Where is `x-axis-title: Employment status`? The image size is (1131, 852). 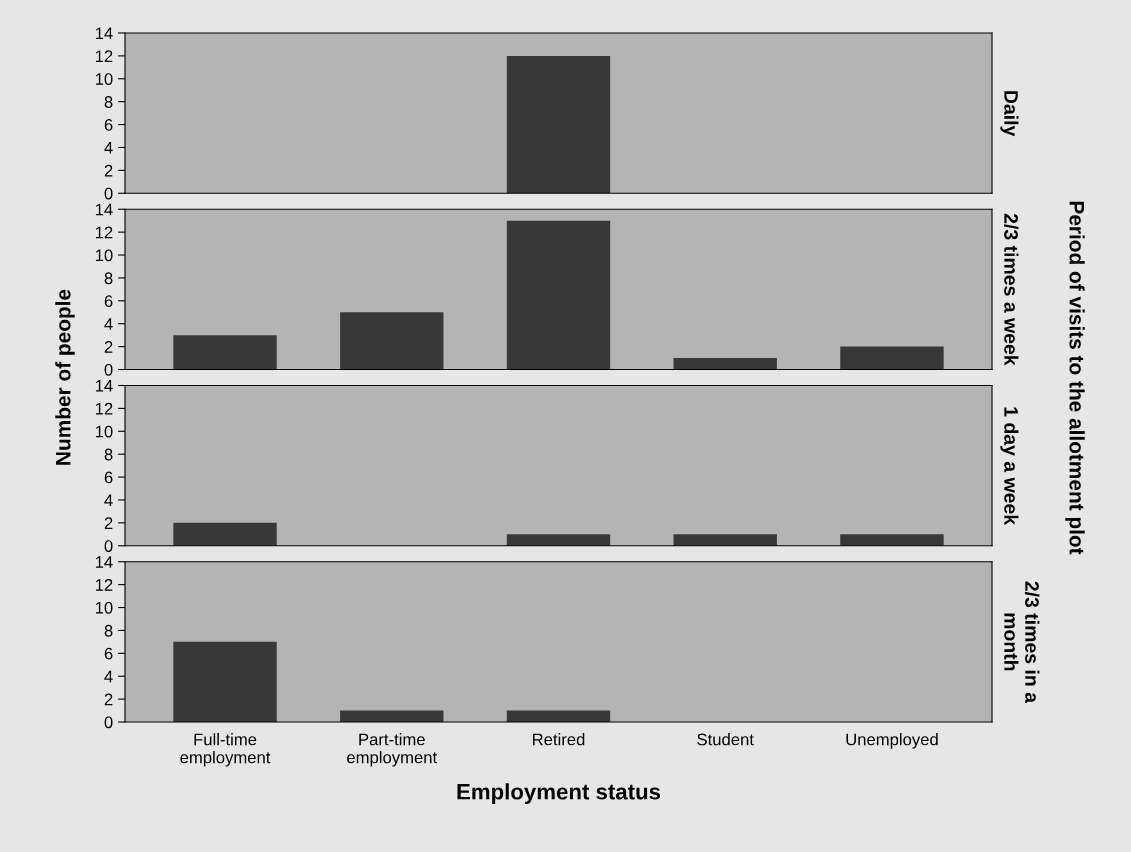 x-axis-title: Employment status is located at coordinates (559, 793).